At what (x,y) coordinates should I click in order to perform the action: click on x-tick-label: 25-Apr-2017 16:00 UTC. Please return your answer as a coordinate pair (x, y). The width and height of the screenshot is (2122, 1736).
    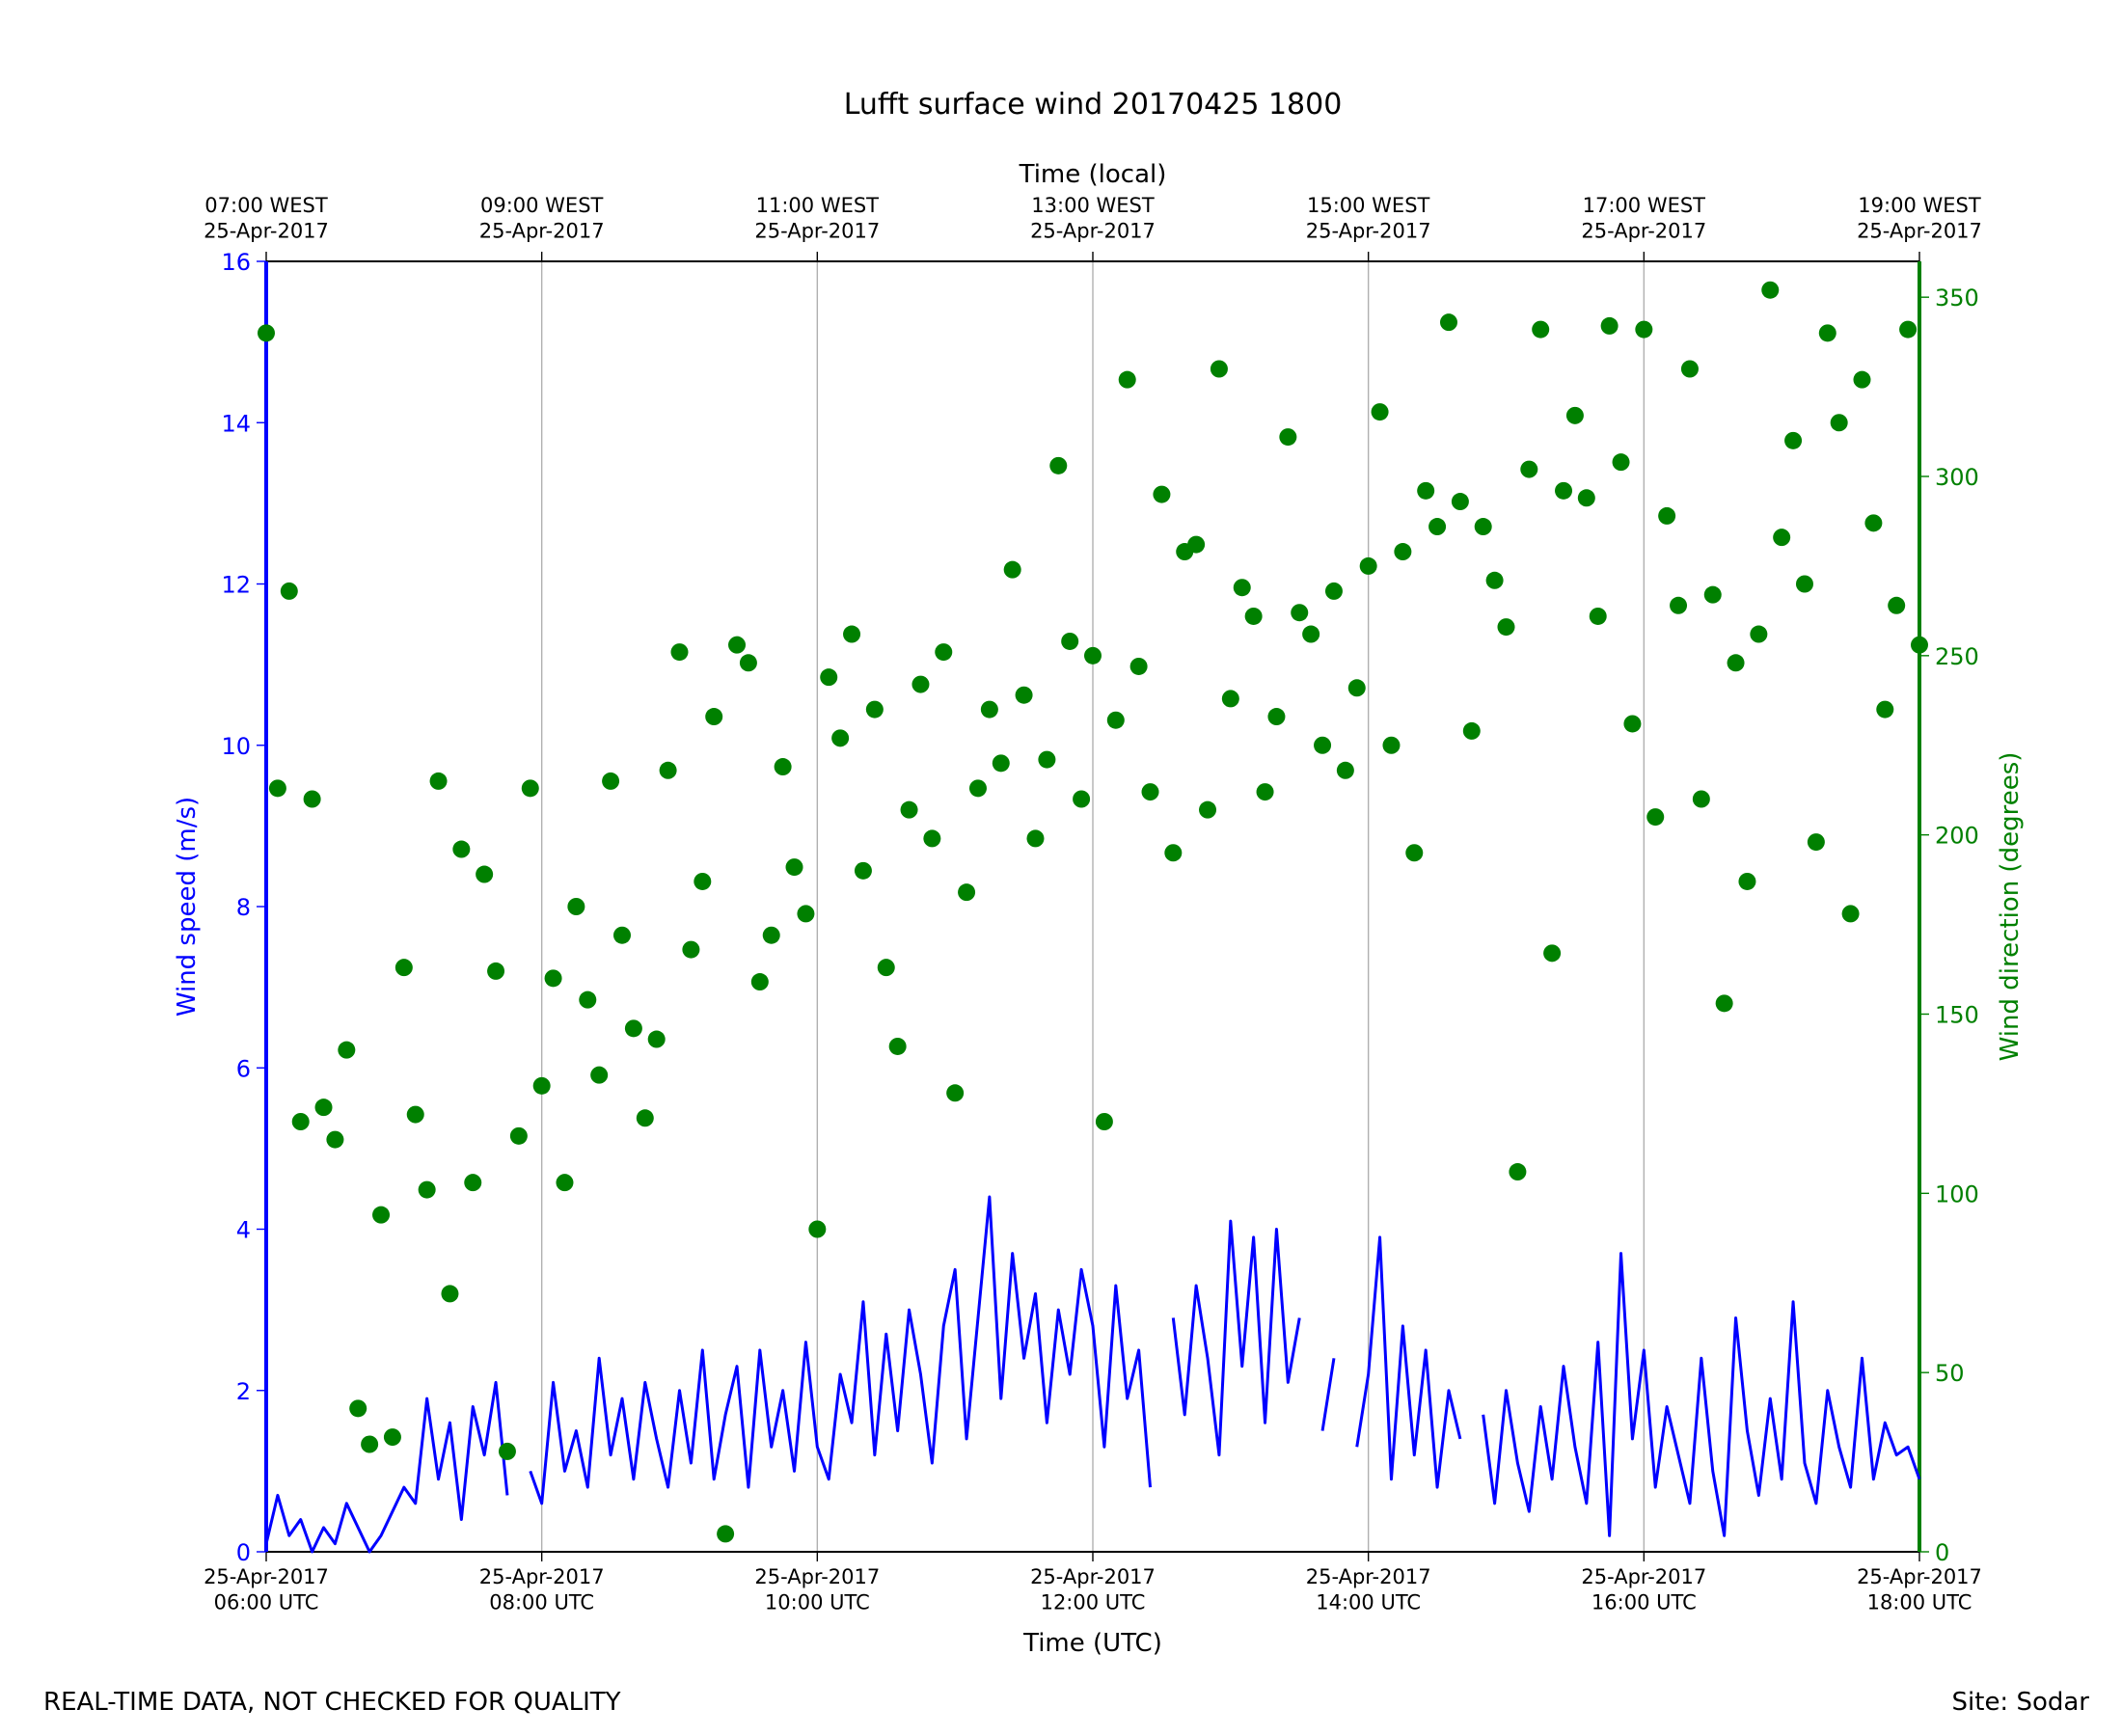
    Looking at the image, I should click on (1644, 1589).